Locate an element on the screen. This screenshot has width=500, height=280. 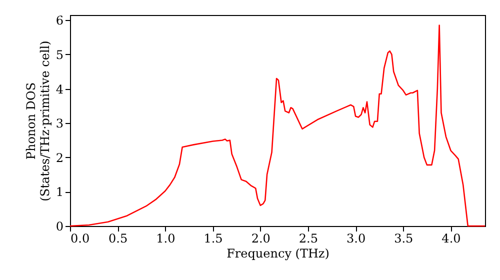
y-tick-label: 4 is located at coordinates (60, 89).